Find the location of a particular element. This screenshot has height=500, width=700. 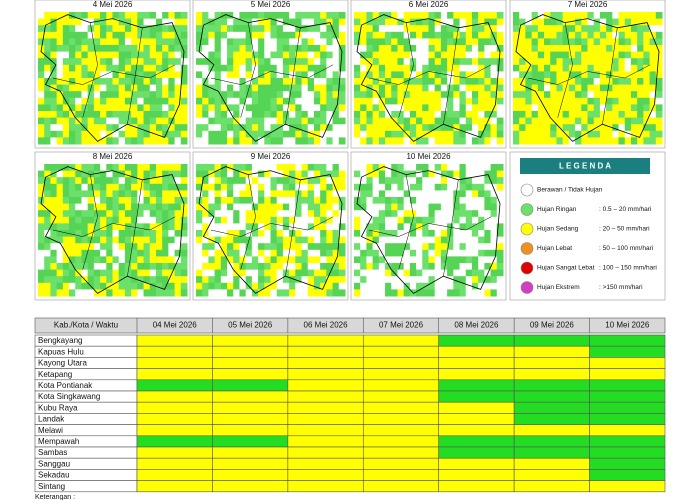

legend-label: Hujan Lebat is located at coordinates (554, 248).